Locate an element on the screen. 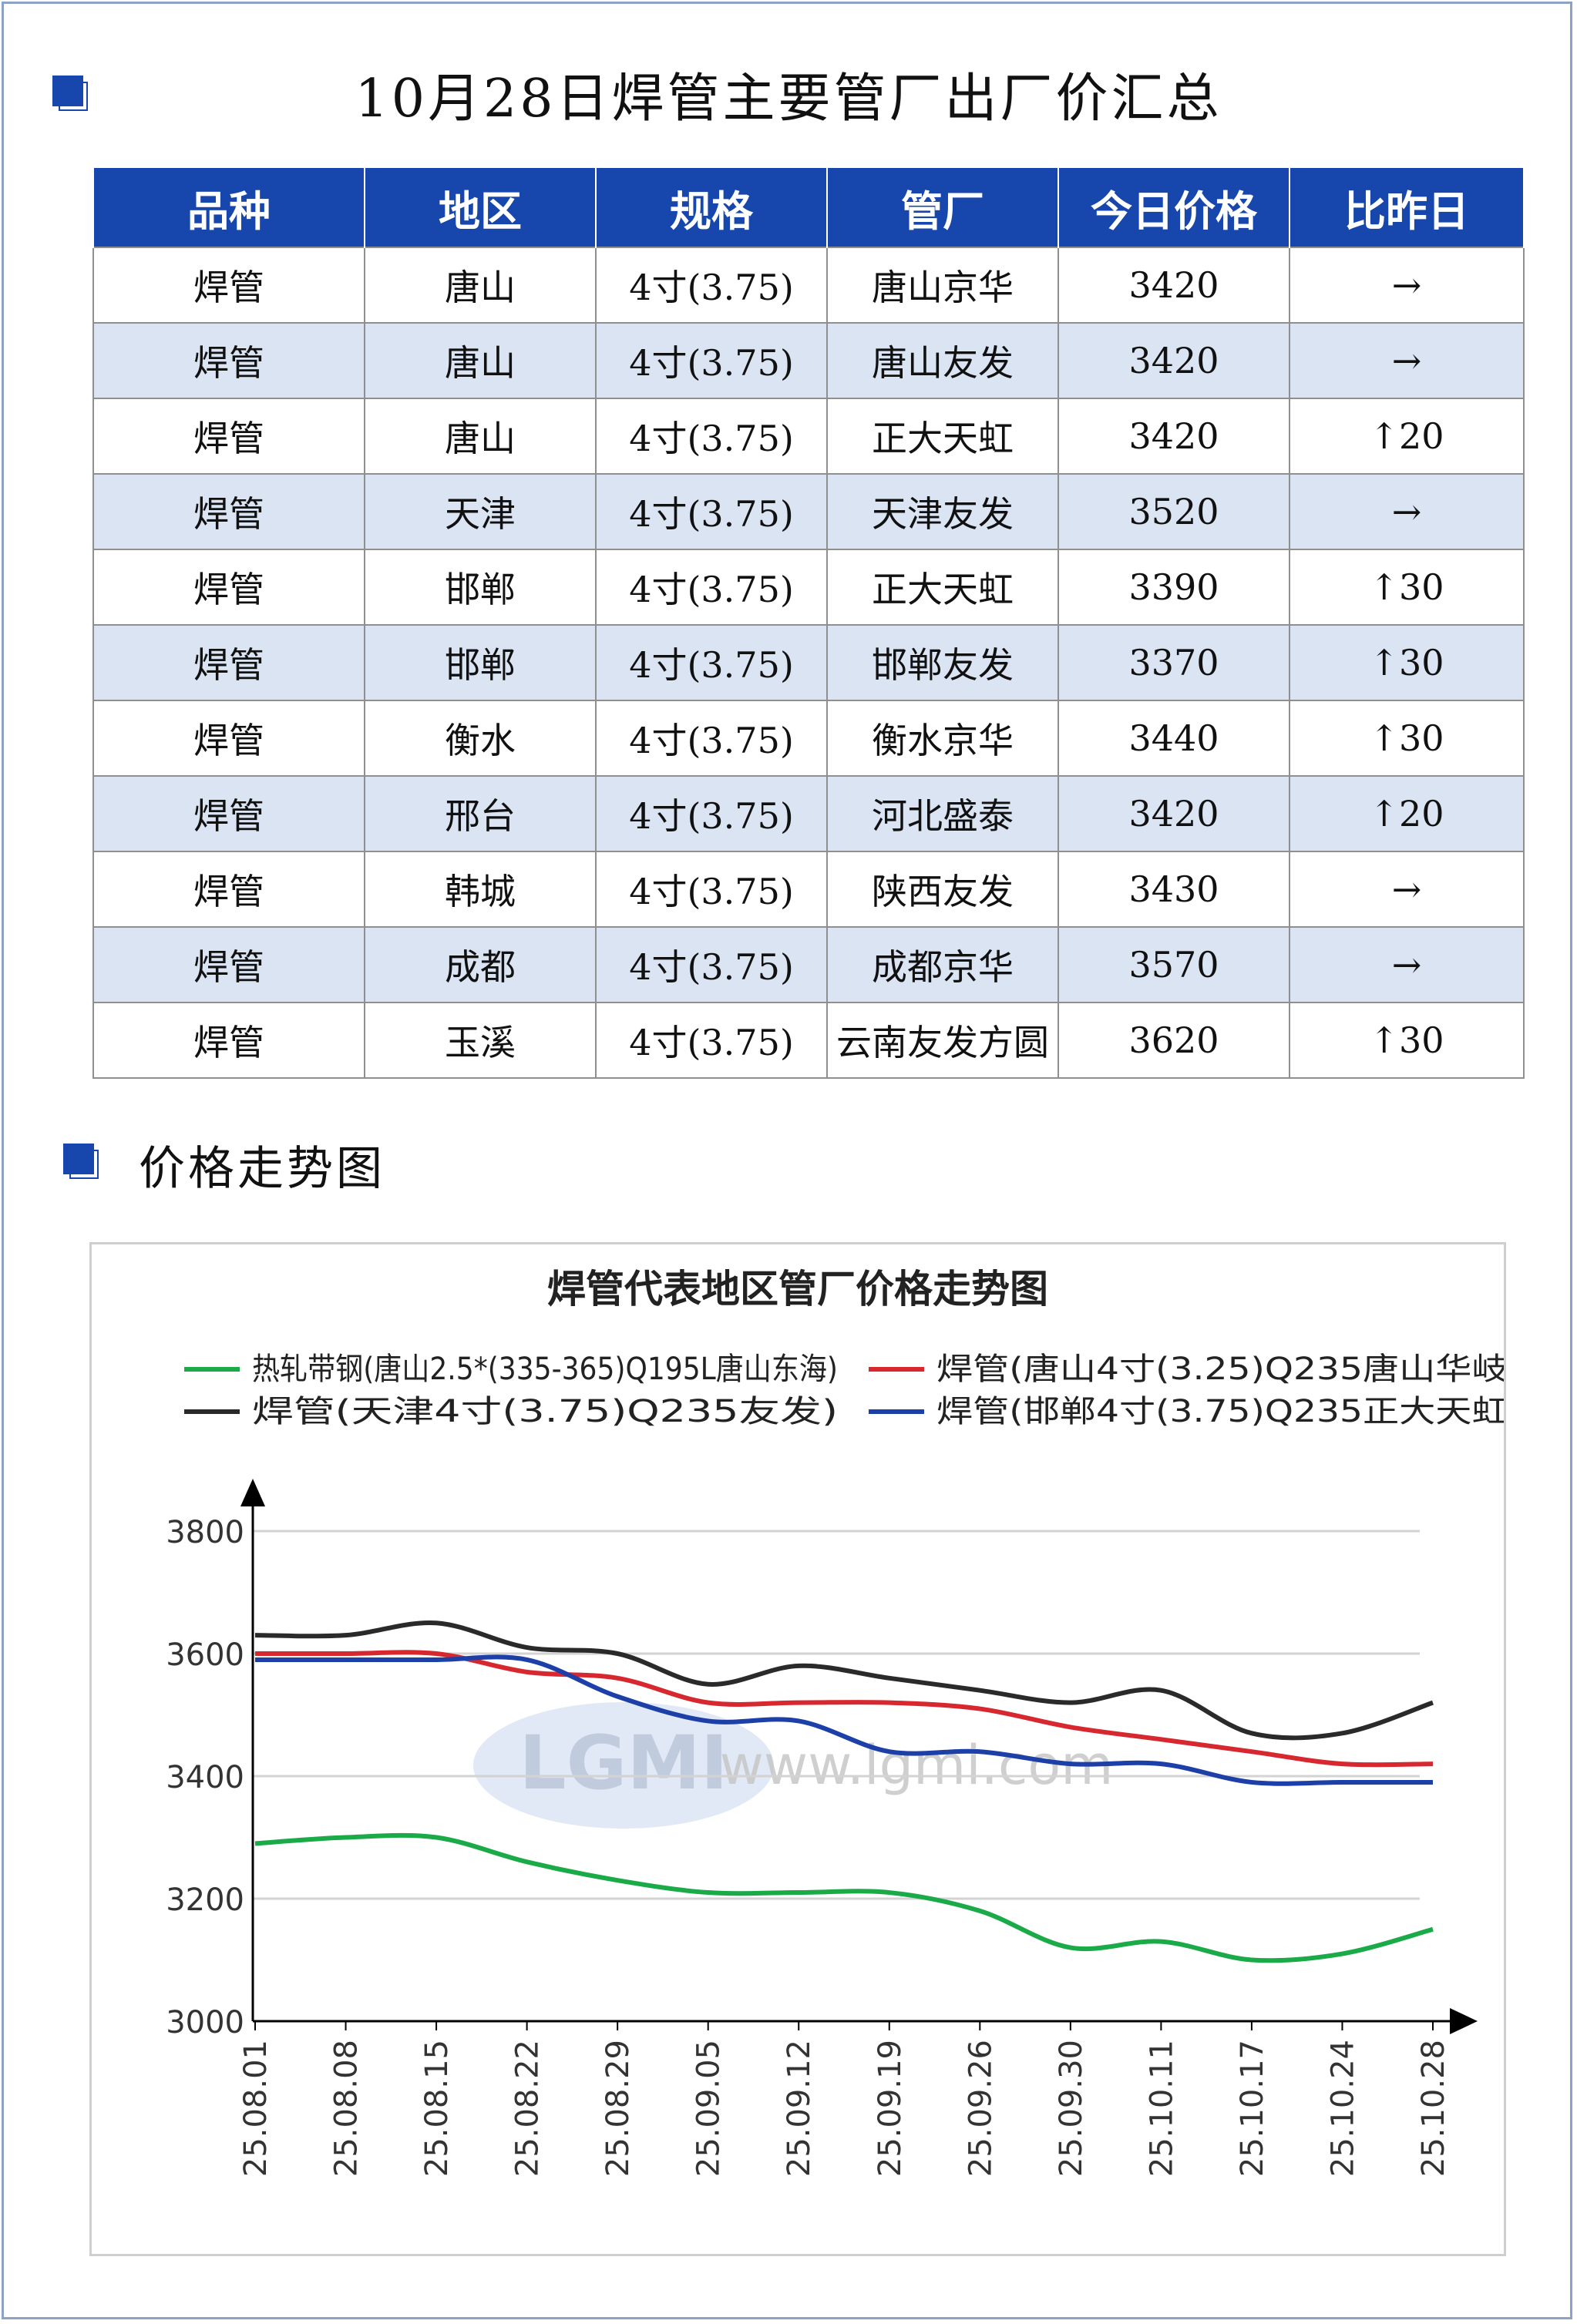 This screenshot has height=2324, width=1577. x-tick-label: 25.08.08 is located at coordinates (347, 2108).